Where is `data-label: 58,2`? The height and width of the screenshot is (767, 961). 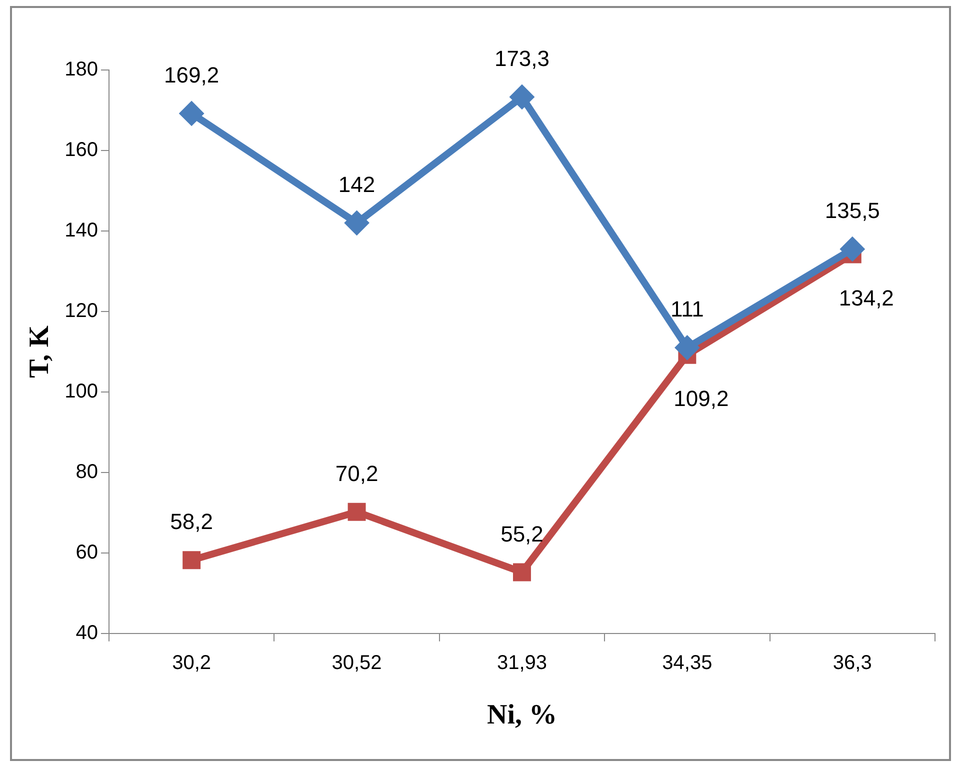
data-label: 58,2 is located at coordinates (191, 521).